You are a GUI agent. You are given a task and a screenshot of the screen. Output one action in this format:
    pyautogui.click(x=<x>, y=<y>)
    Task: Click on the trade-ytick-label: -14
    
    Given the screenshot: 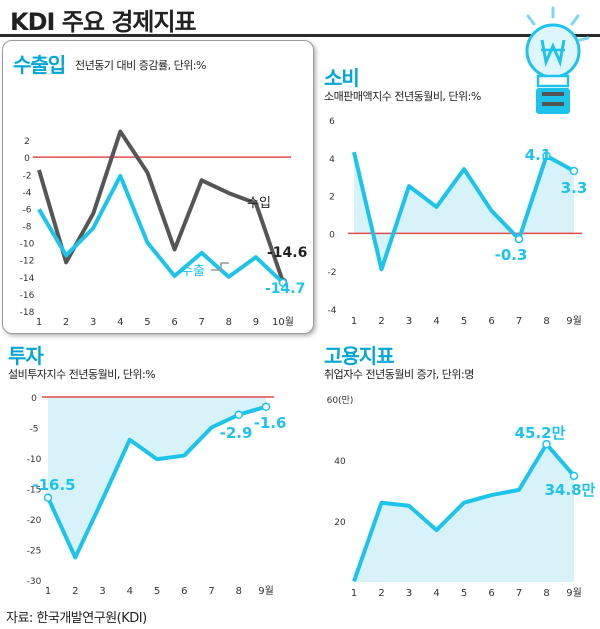 What is the action you would take?
    pyautogui.click(x=27, y=279)
    